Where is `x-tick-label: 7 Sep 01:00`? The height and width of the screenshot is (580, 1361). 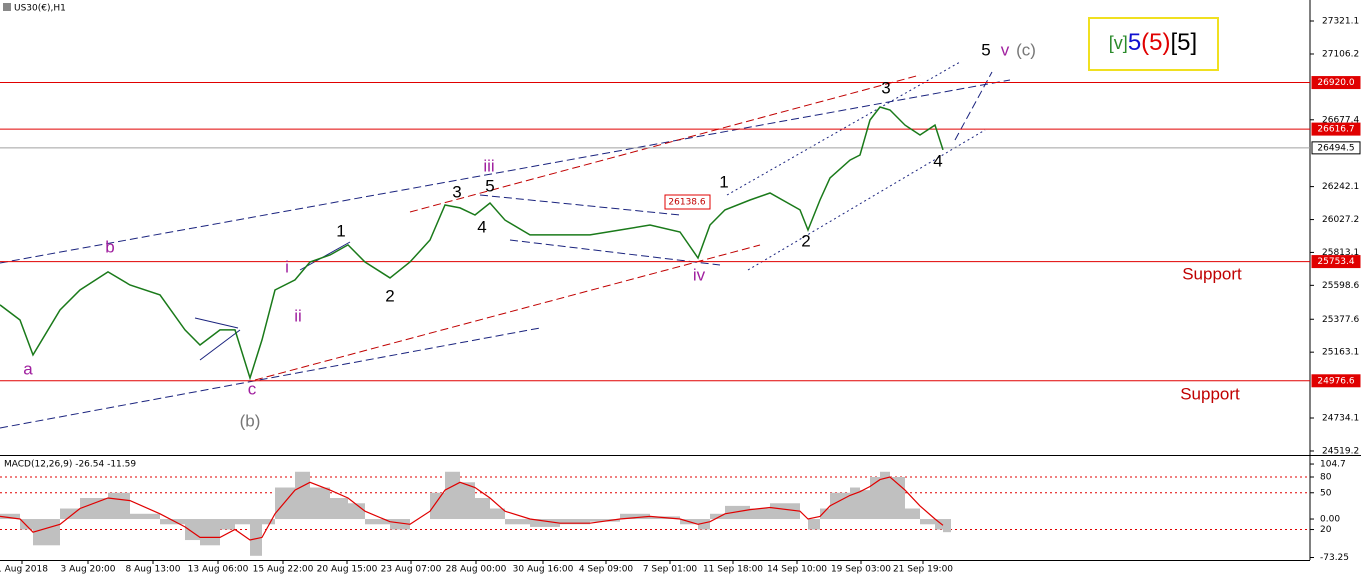
x-tick-label: 7 Sep 01:00 is located at coordinates (670, 570).